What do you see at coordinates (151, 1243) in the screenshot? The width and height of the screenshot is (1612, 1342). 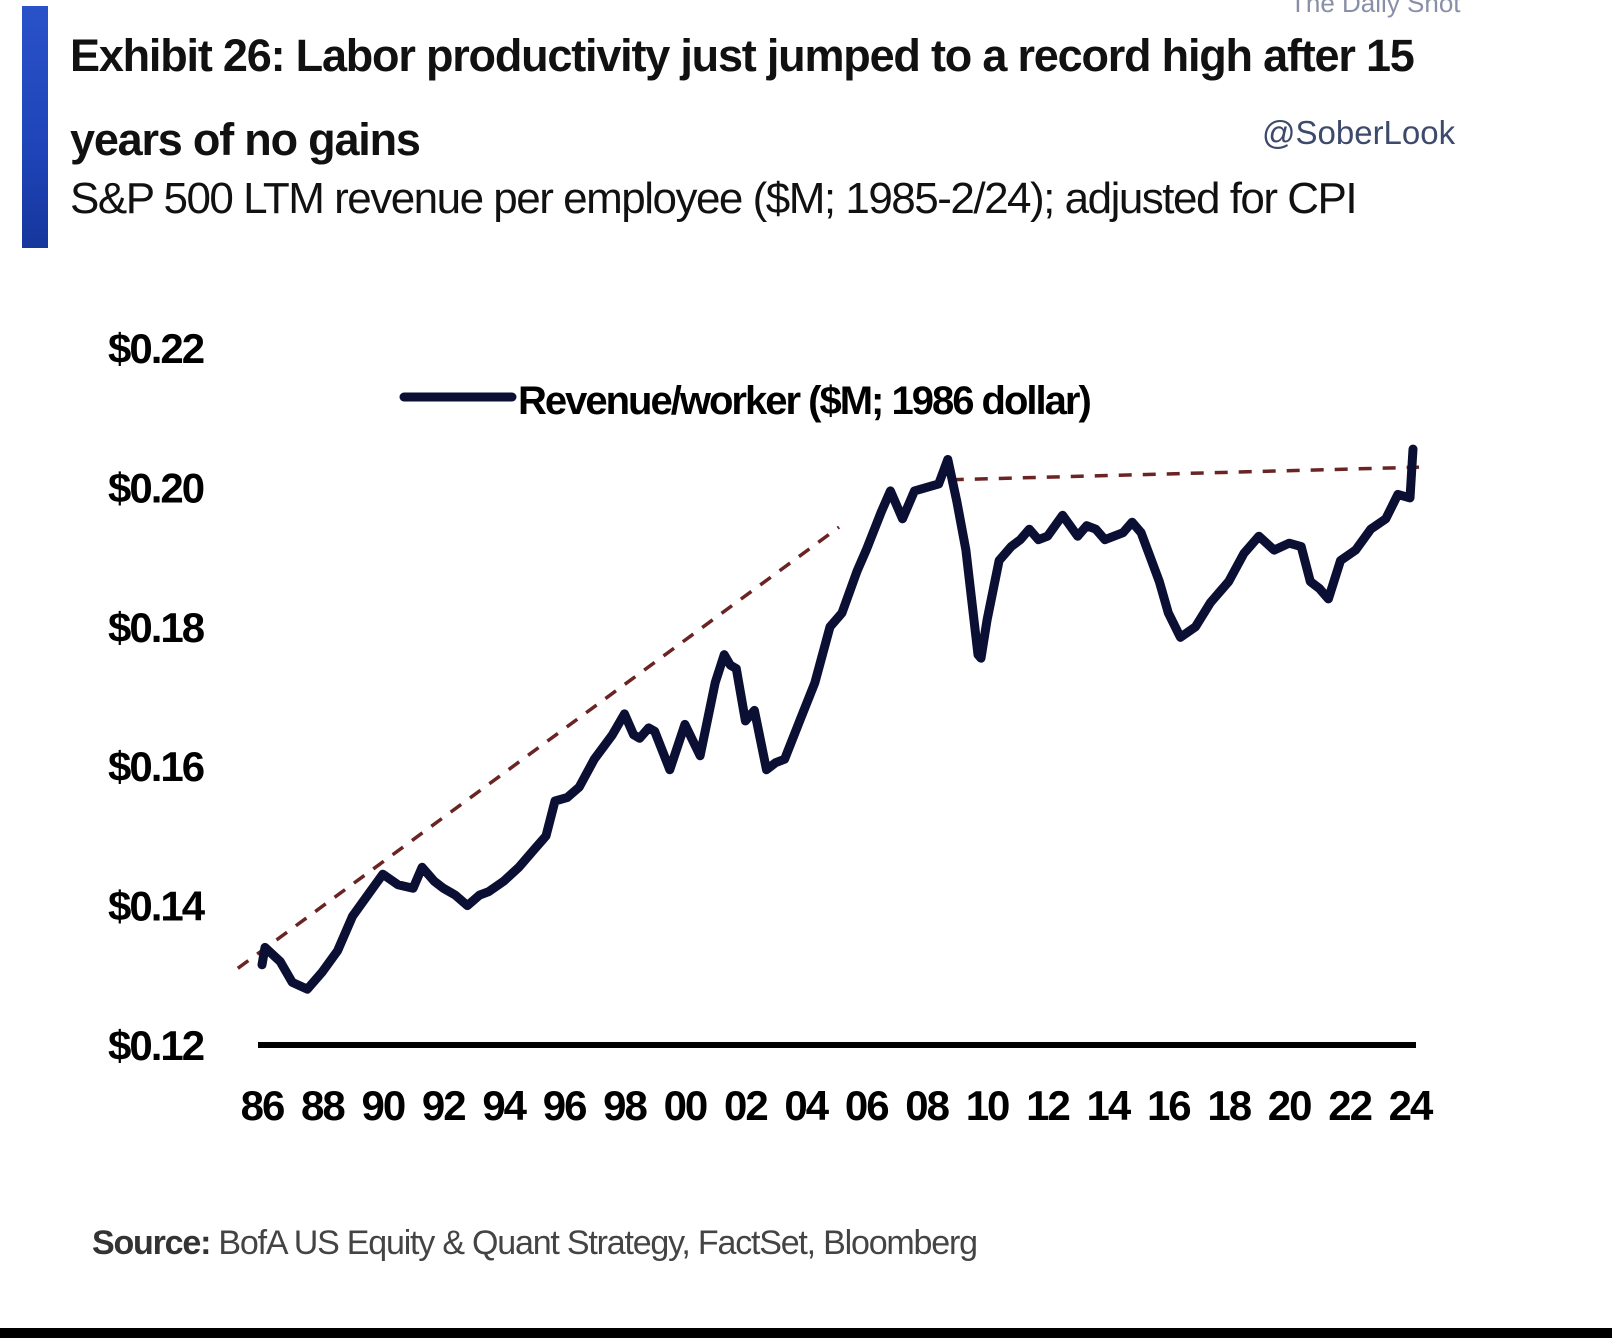 I see `source-label: Source:` at bounding box center [151, 1243].